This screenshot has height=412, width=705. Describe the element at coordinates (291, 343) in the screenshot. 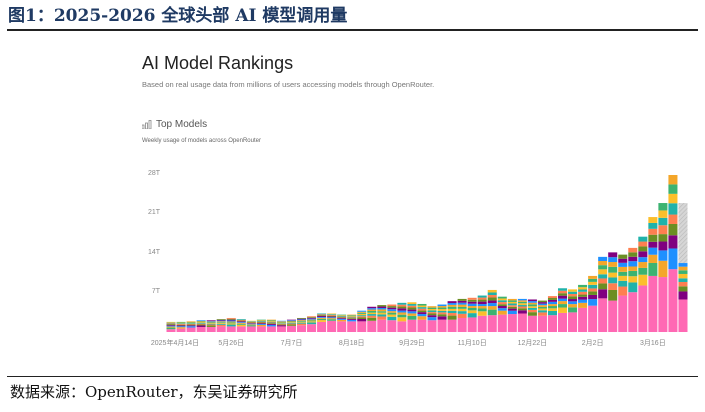

I see `x-tick-label: 7月7日` at that location.